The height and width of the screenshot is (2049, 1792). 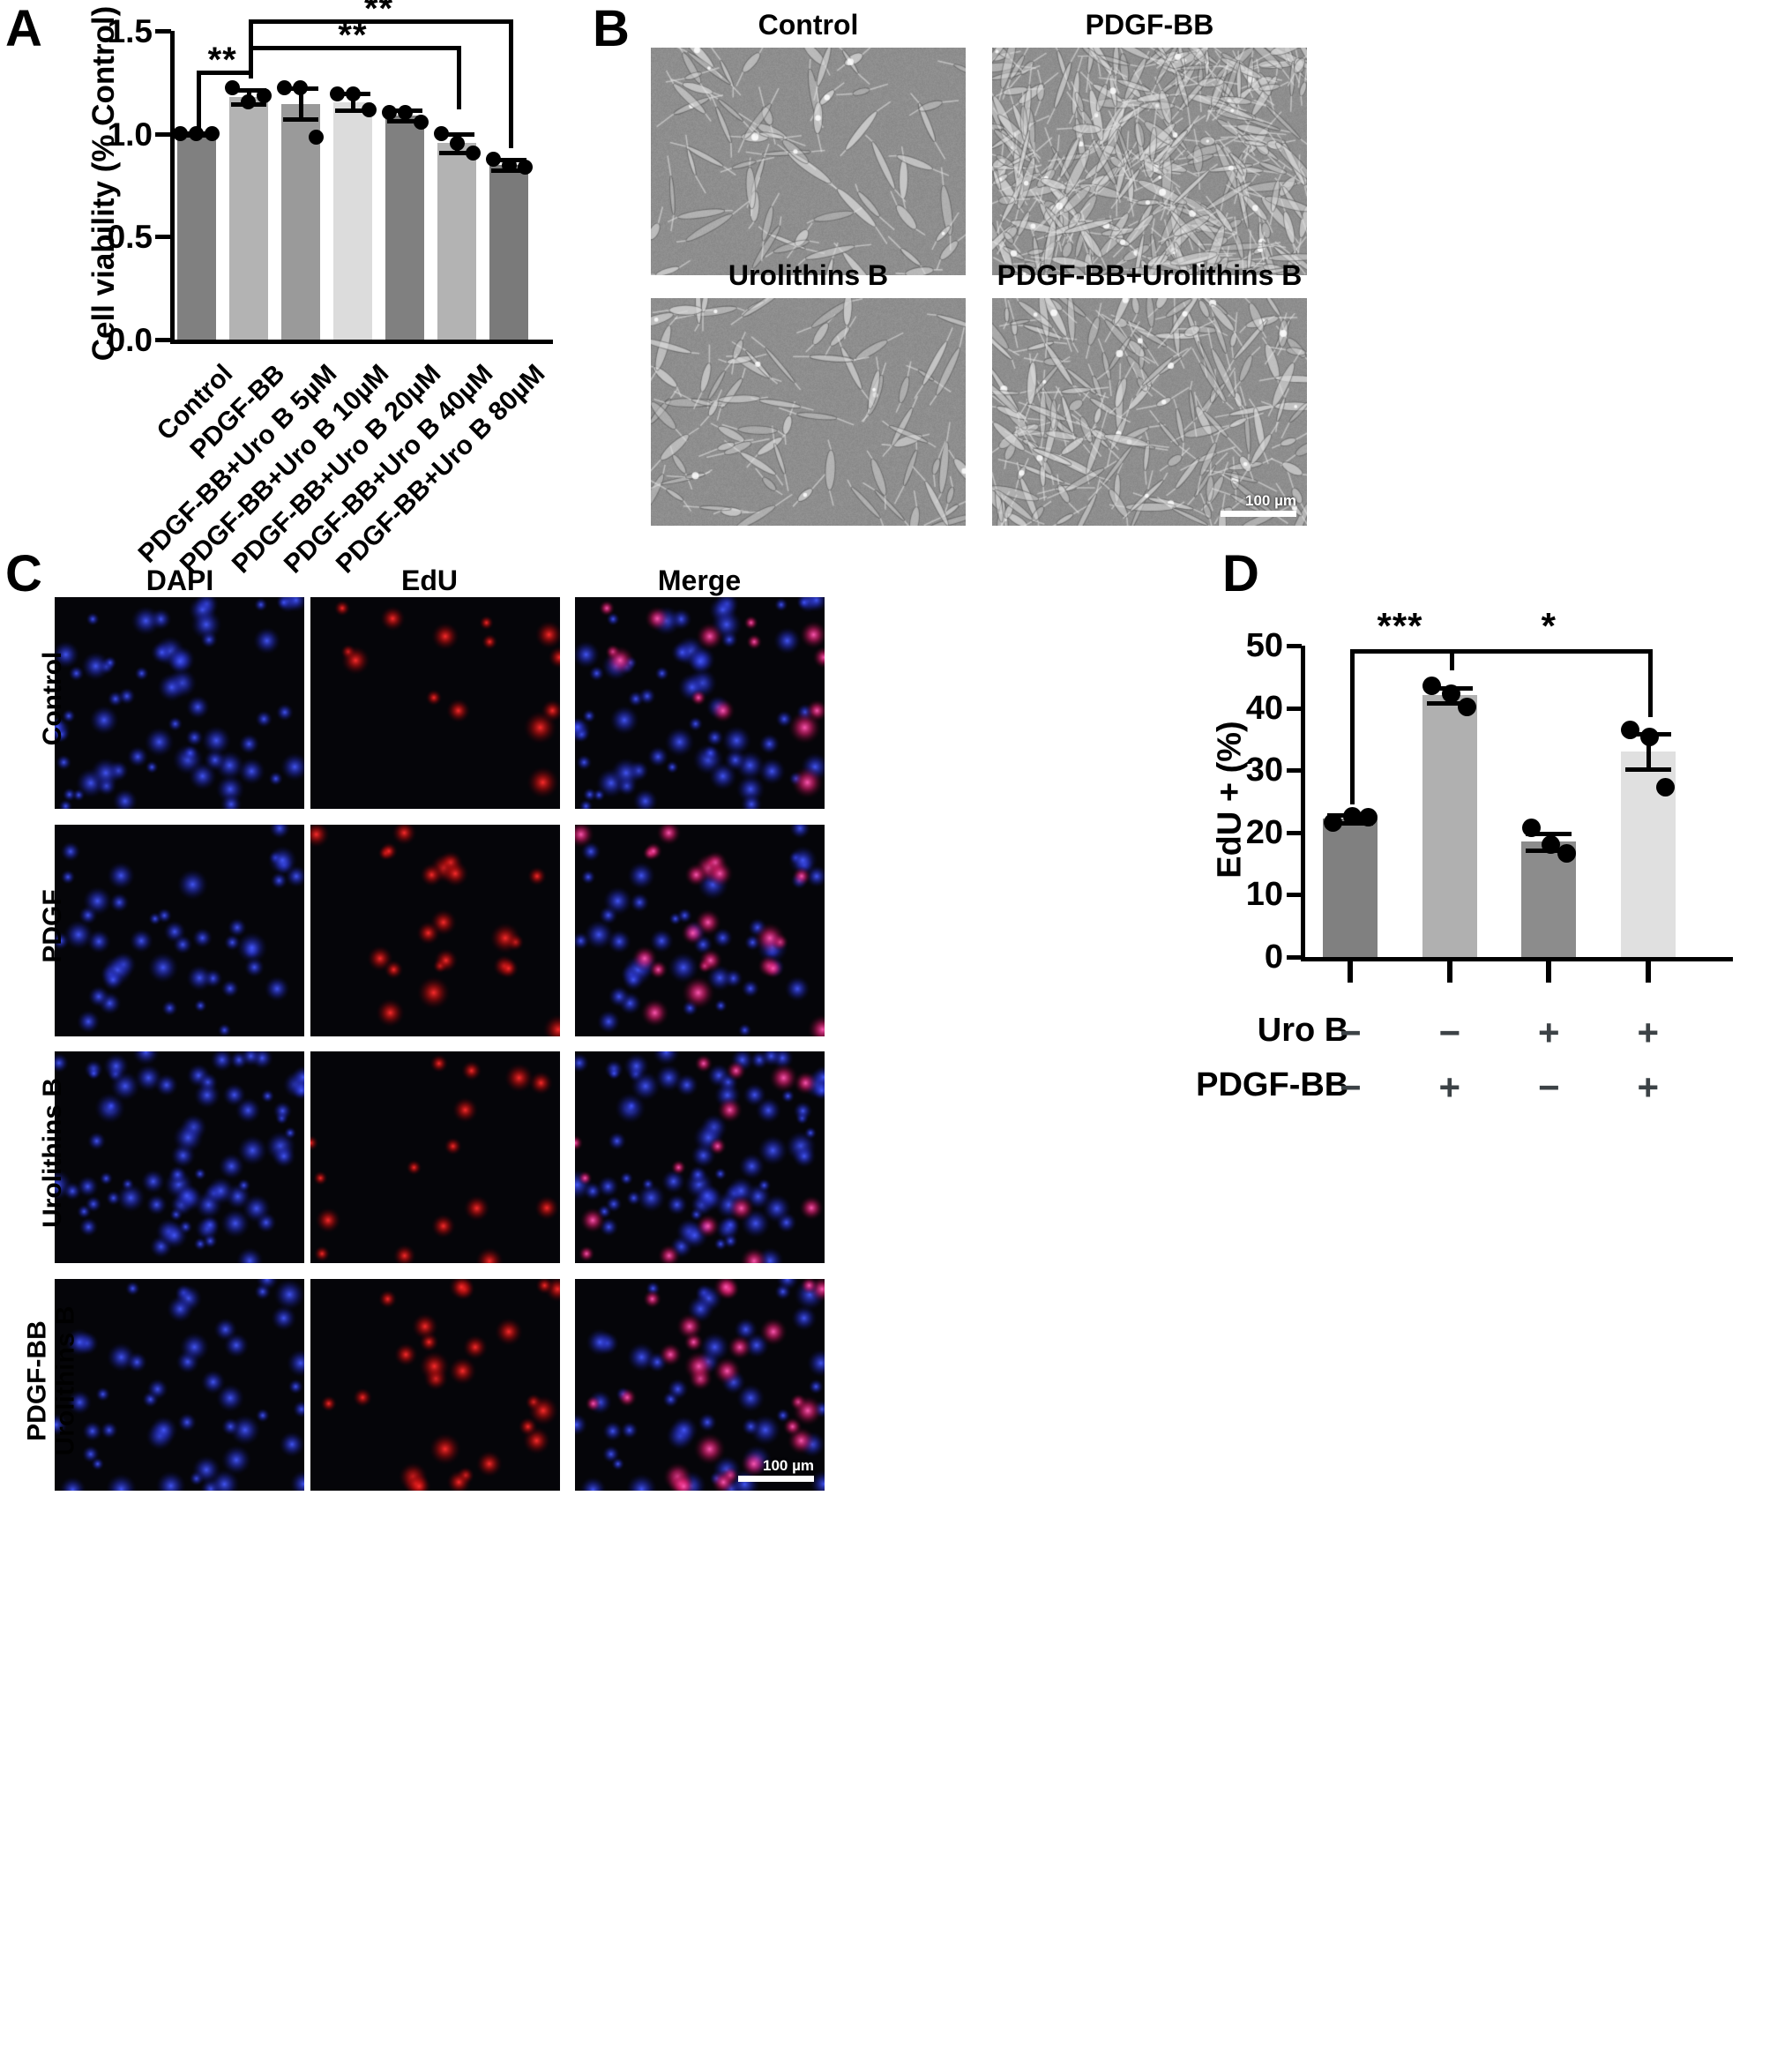 I want to click on micrograph-title: PDGF-BB, so click(x=1149, y=25).